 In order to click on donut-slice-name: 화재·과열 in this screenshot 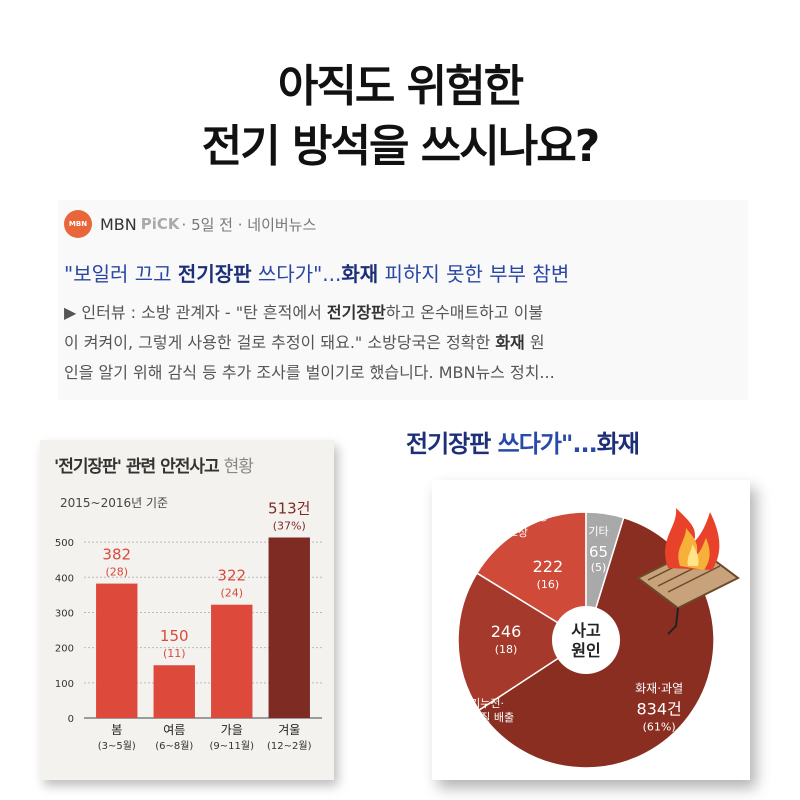, I will do `click(659, 688)`.